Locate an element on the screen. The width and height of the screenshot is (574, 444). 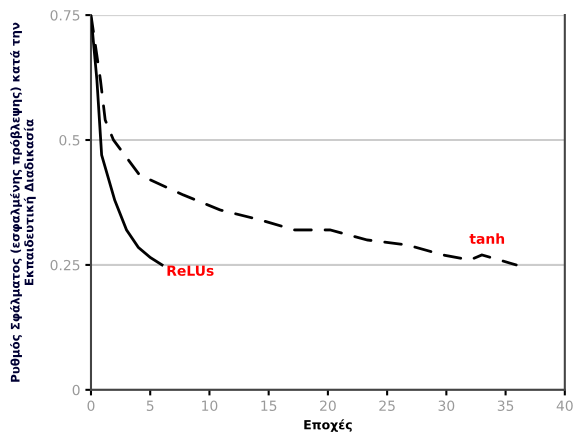
series-label: tanh is located at coordinates (487, 238).